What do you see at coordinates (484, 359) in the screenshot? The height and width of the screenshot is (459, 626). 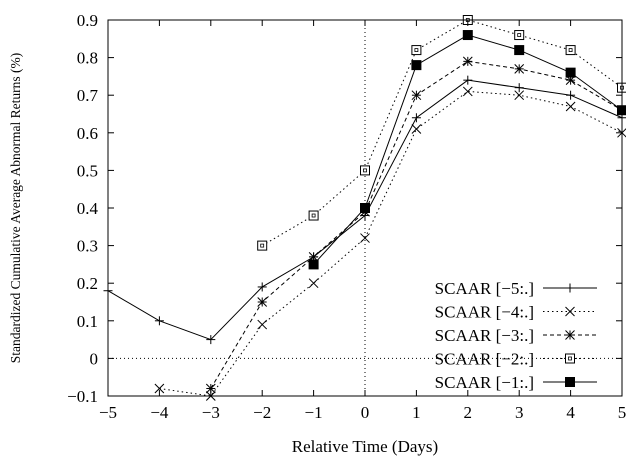 I see `legend-label: SCAAR [−2:.]` at bounding box center [484, 359].